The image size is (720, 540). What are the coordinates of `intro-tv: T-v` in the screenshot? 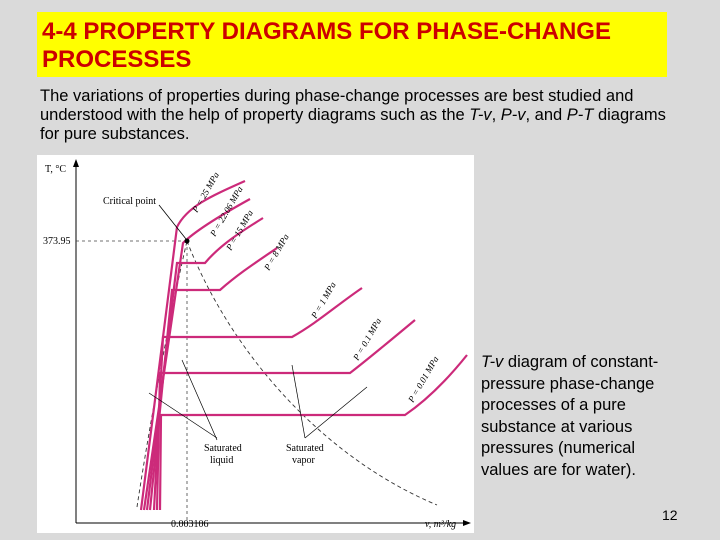 It's located at (480, 115).